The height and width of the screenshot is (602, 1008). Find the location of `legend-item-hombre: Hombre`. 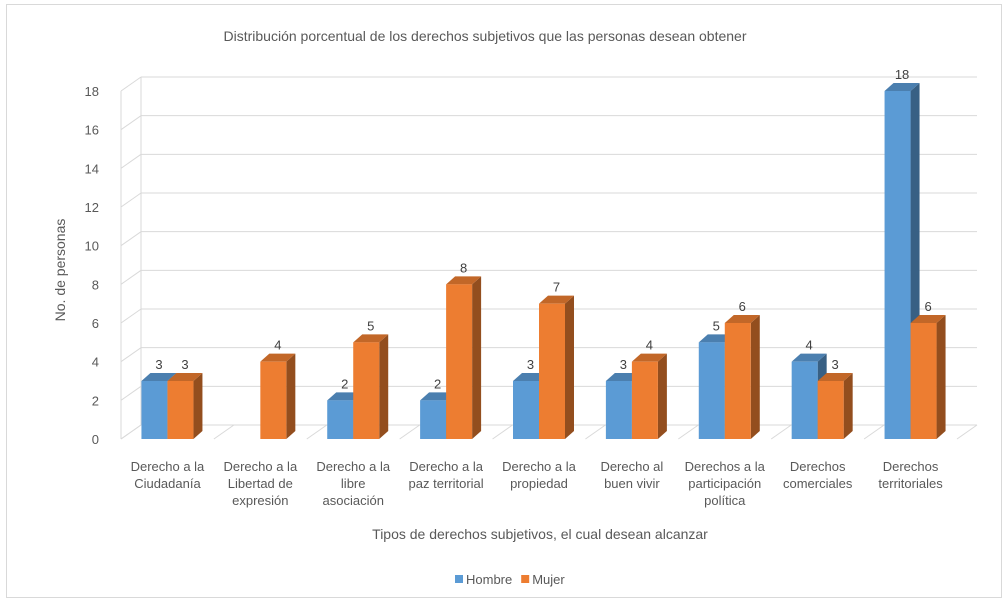

legend-item-hombre: Hombre is located at coordinates (483, 579).